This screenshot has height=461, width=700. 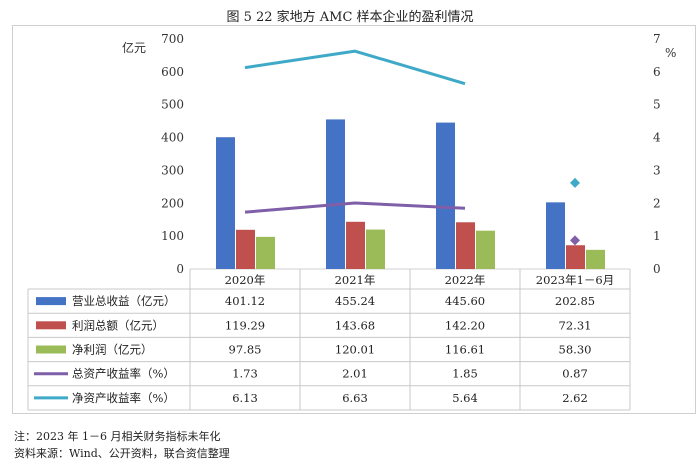 I want to click on right-tick-label: 2, so click(x=657, y=203).